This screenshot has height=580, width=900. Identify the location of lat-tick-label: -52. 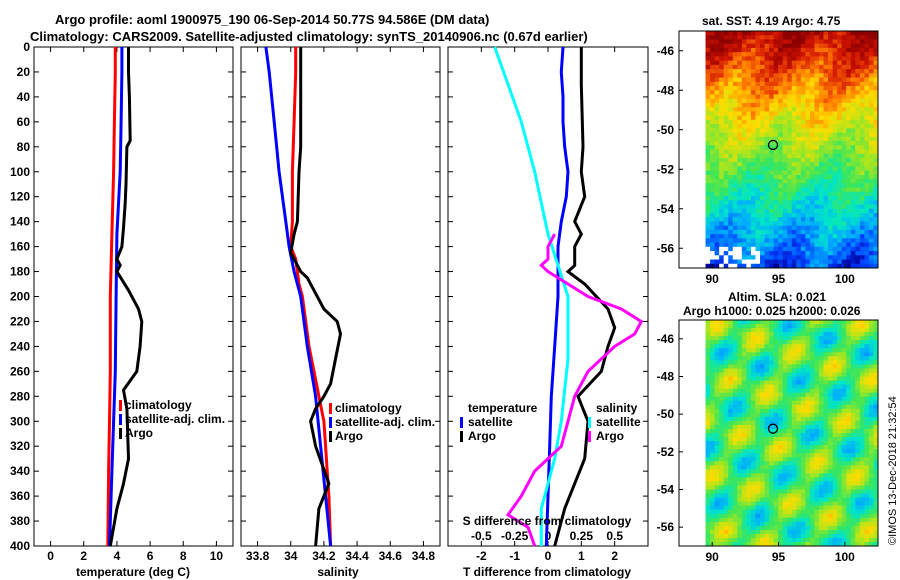
(666, 452).